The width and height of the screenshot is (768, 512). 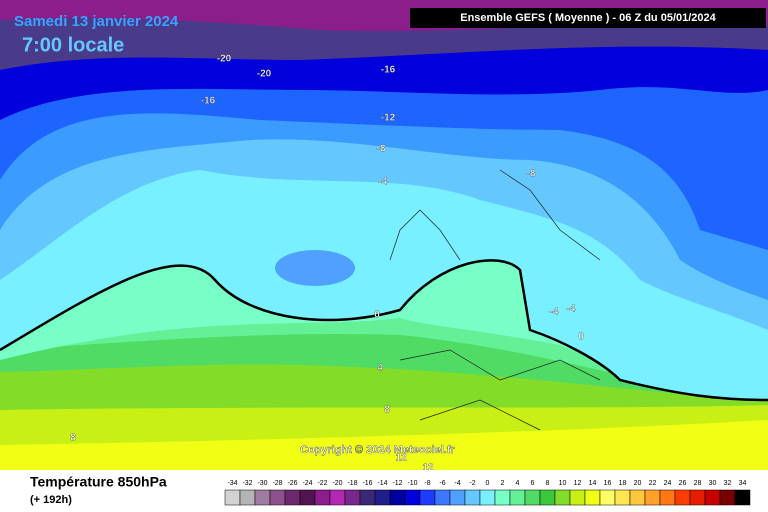 I want to click on legend-value: 18, so click(x=623, y=483).